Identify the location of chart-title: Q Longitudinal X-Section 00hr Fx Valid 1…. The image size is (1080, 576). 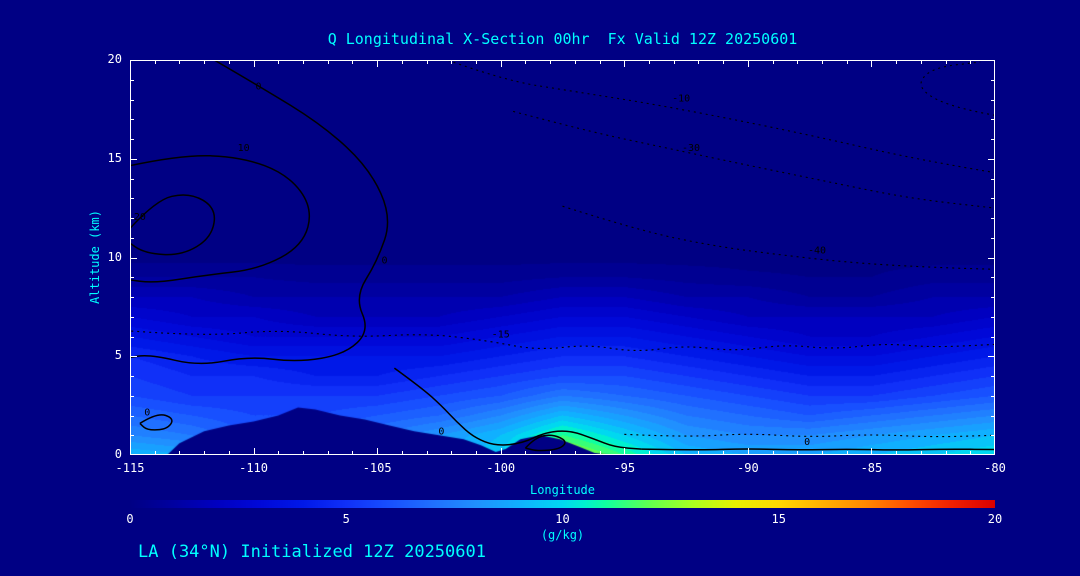
(562, 39).